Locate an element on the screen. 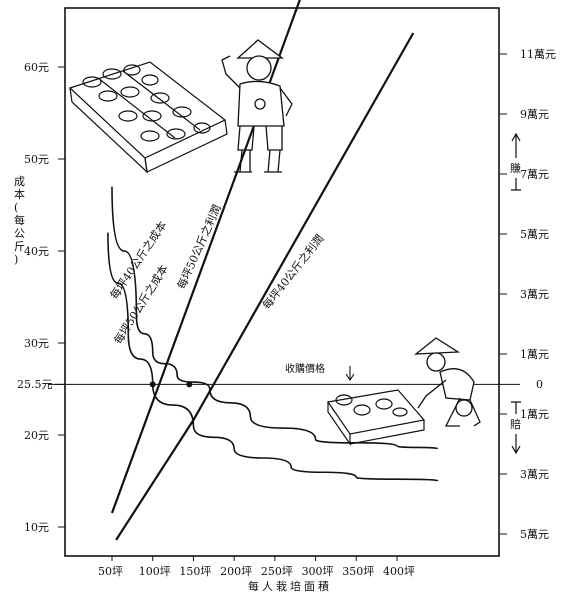 The height and width of the screenshot is (600, 578). farmer-flexing-illustration is located at coordinates (257, 106).